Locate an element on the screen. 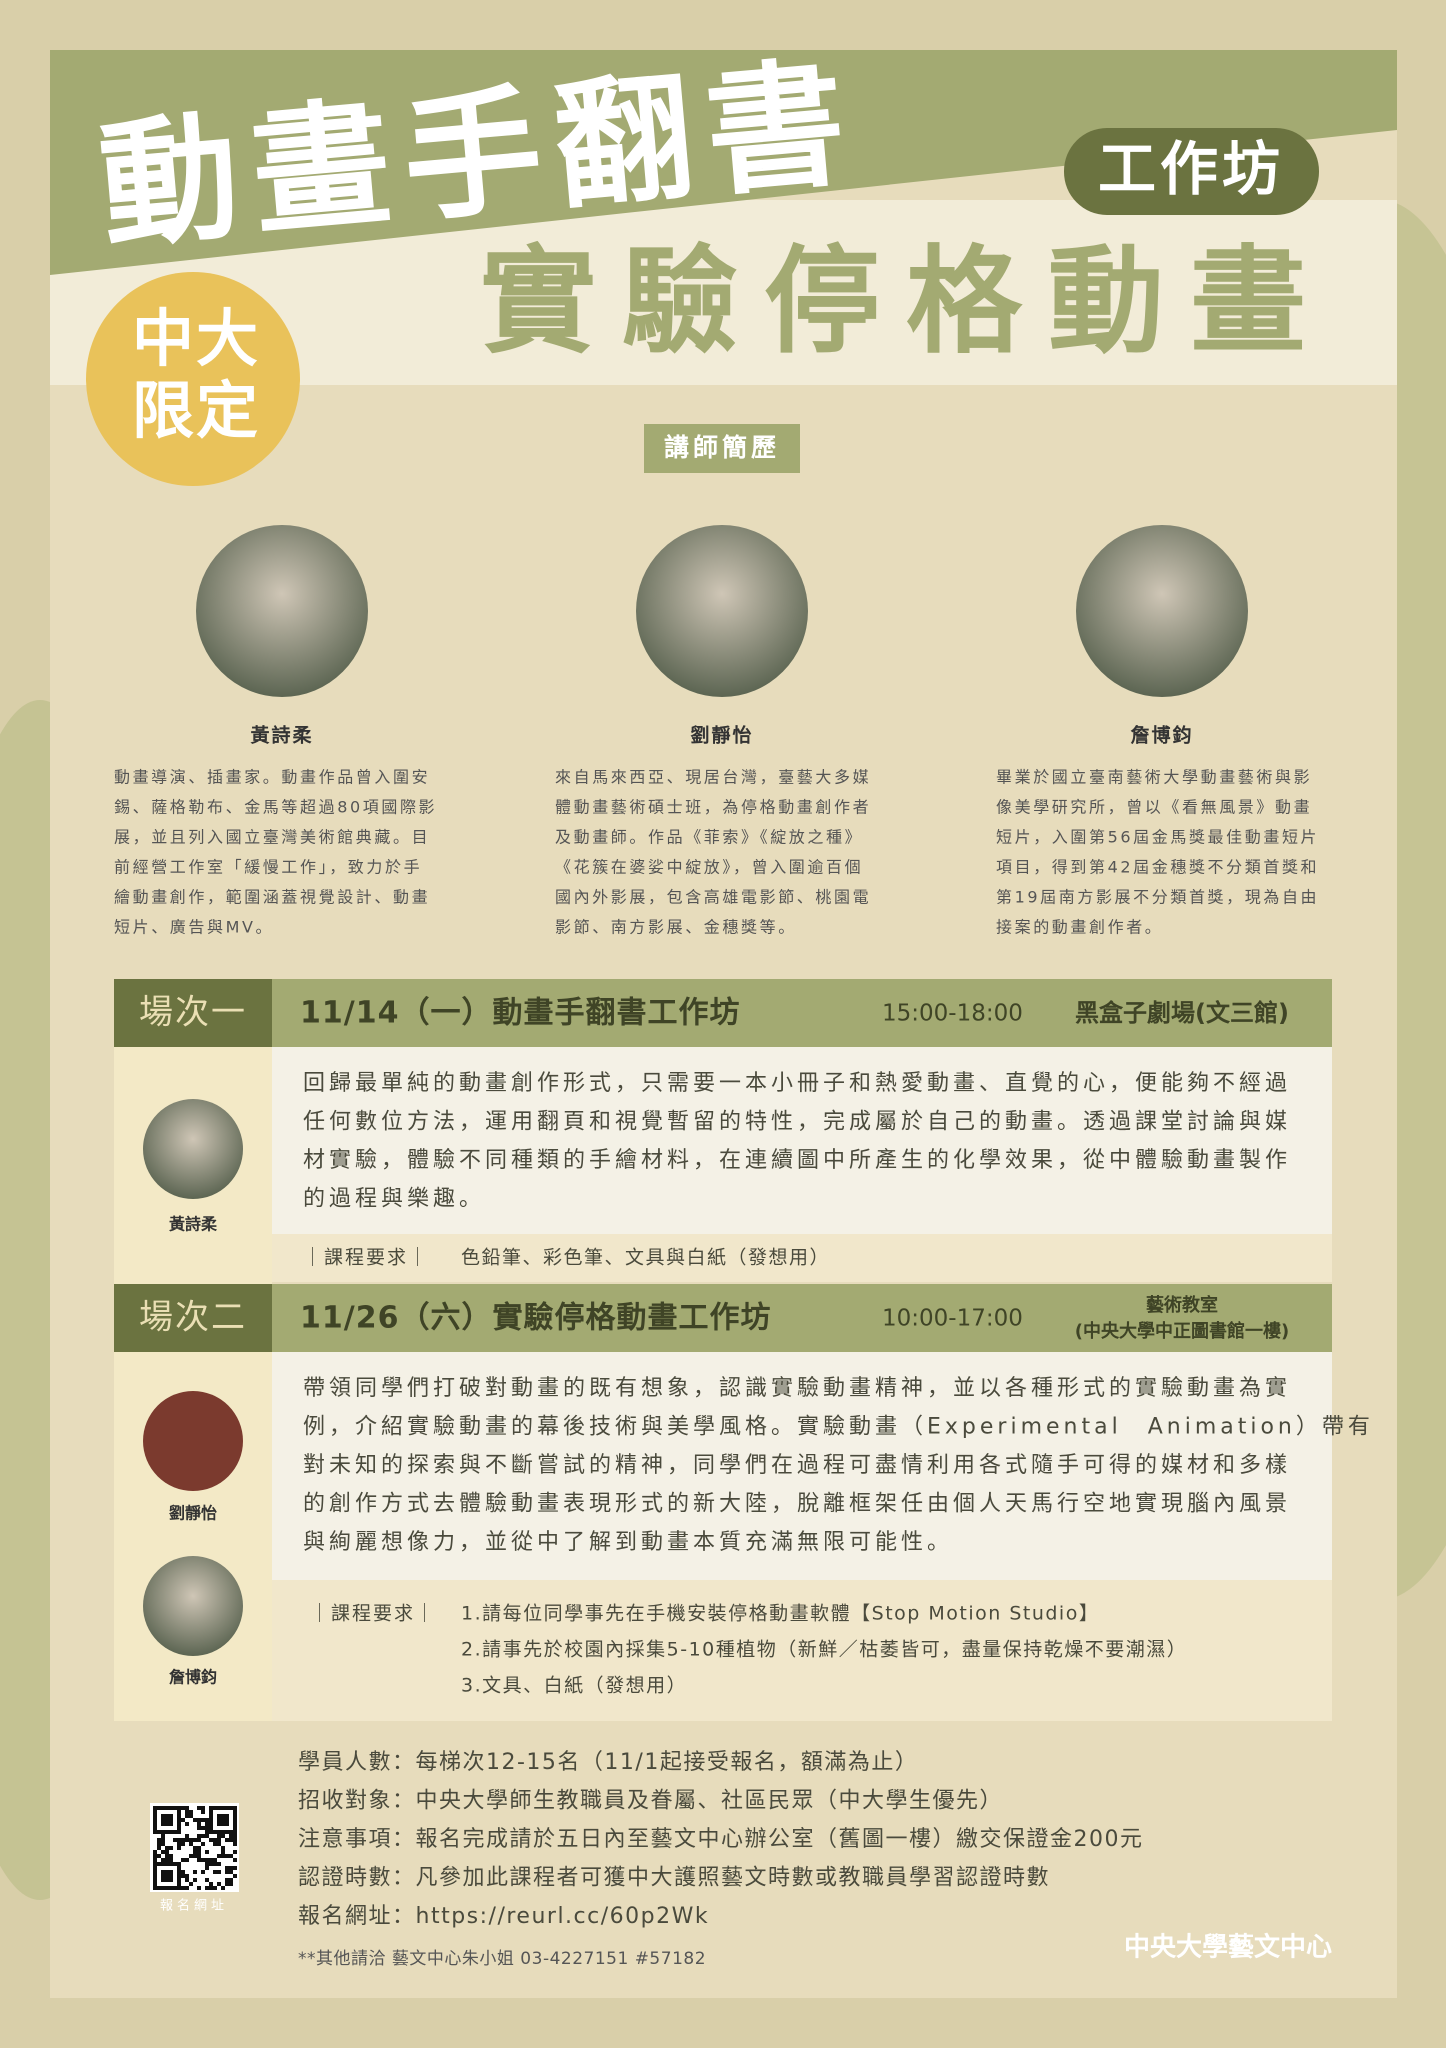 The height and width of the screenshot is (2048, 1446). requirement: 色鉛筆、彩色筆、文具與白紙（發想用） is located at coordinates (645, 1258).